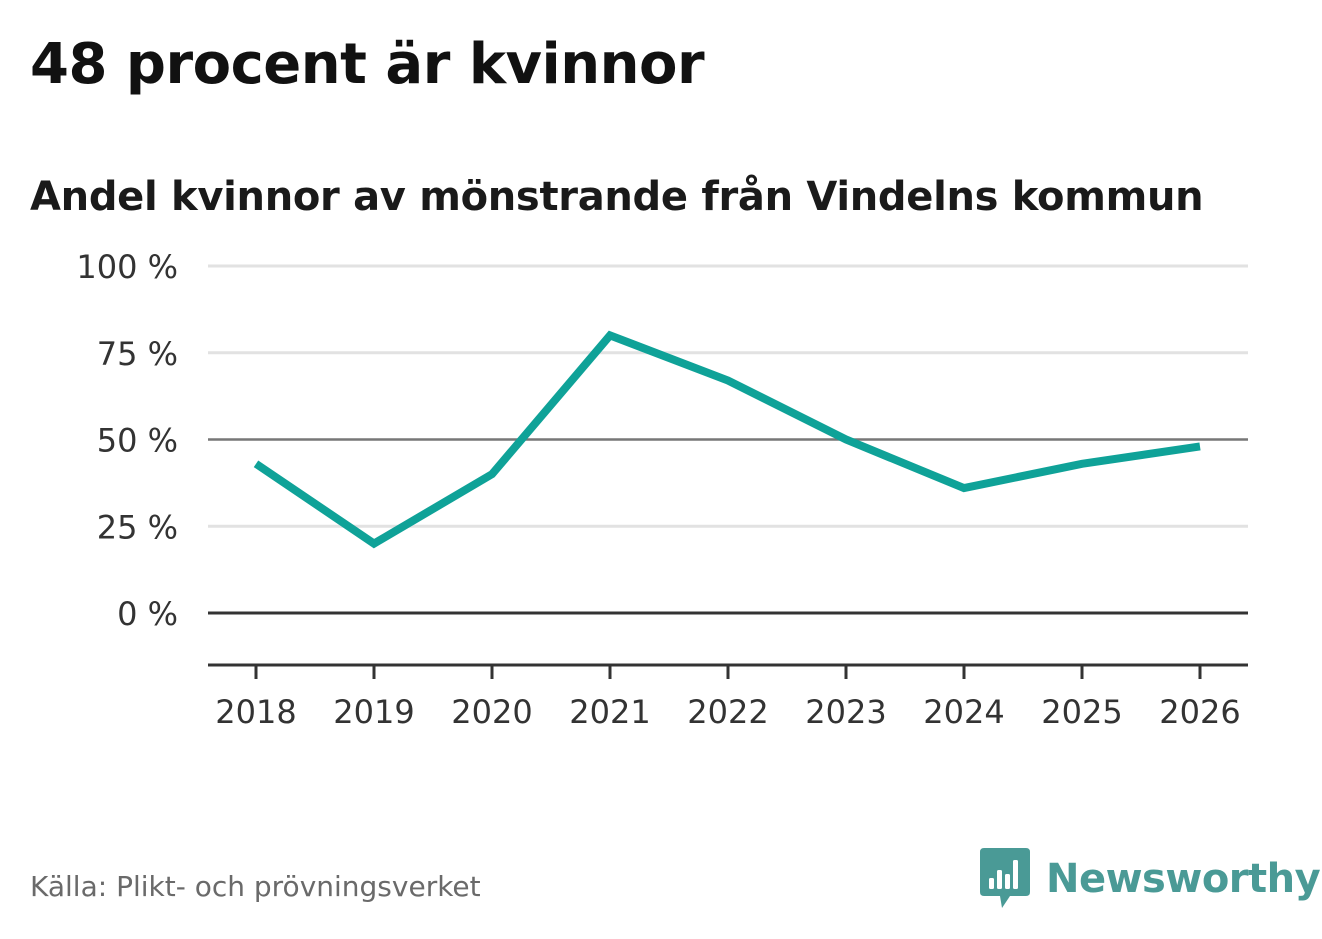 This screenshot has height=939, width=1322. Describe the element at coordinates (1081, 712) in the screenshot. I see `x-tick-label-2025: 2025` at that location.